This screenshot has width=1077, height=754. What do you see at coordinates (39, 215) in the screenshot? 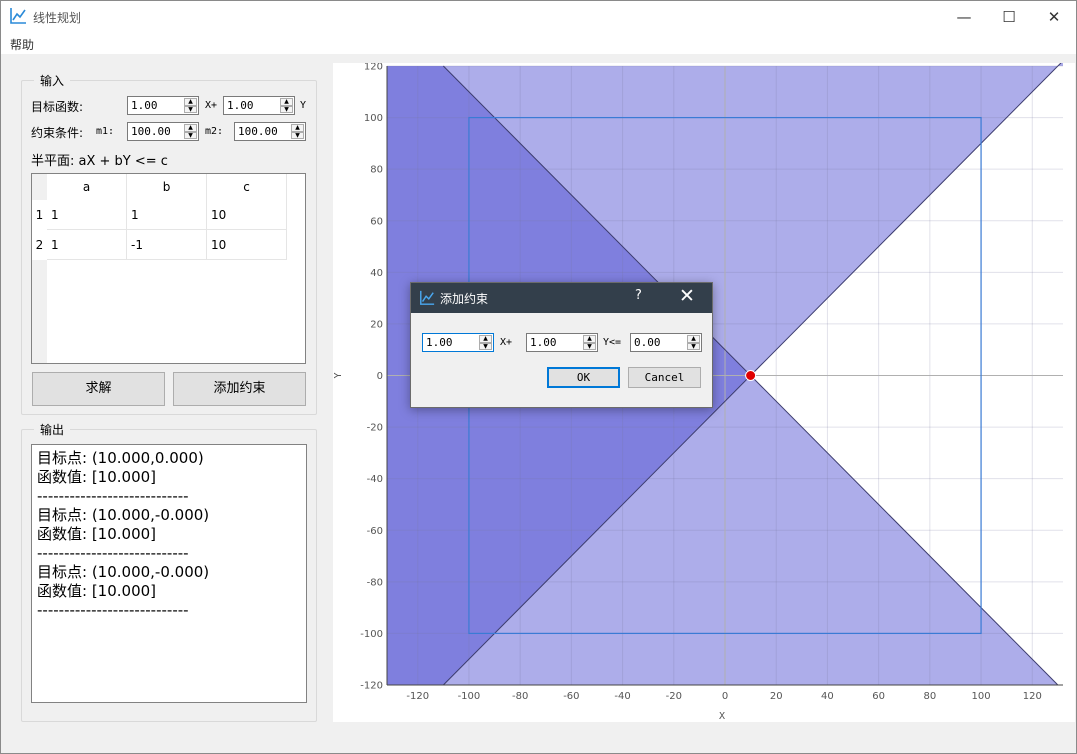
I see `row-number: 1` at bounding box center [39, 215].